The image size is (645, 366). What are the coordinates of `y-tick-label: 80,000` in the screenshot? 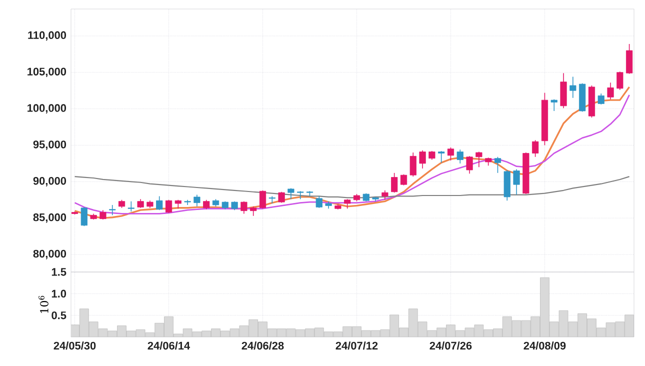 It's located at (49, 255).